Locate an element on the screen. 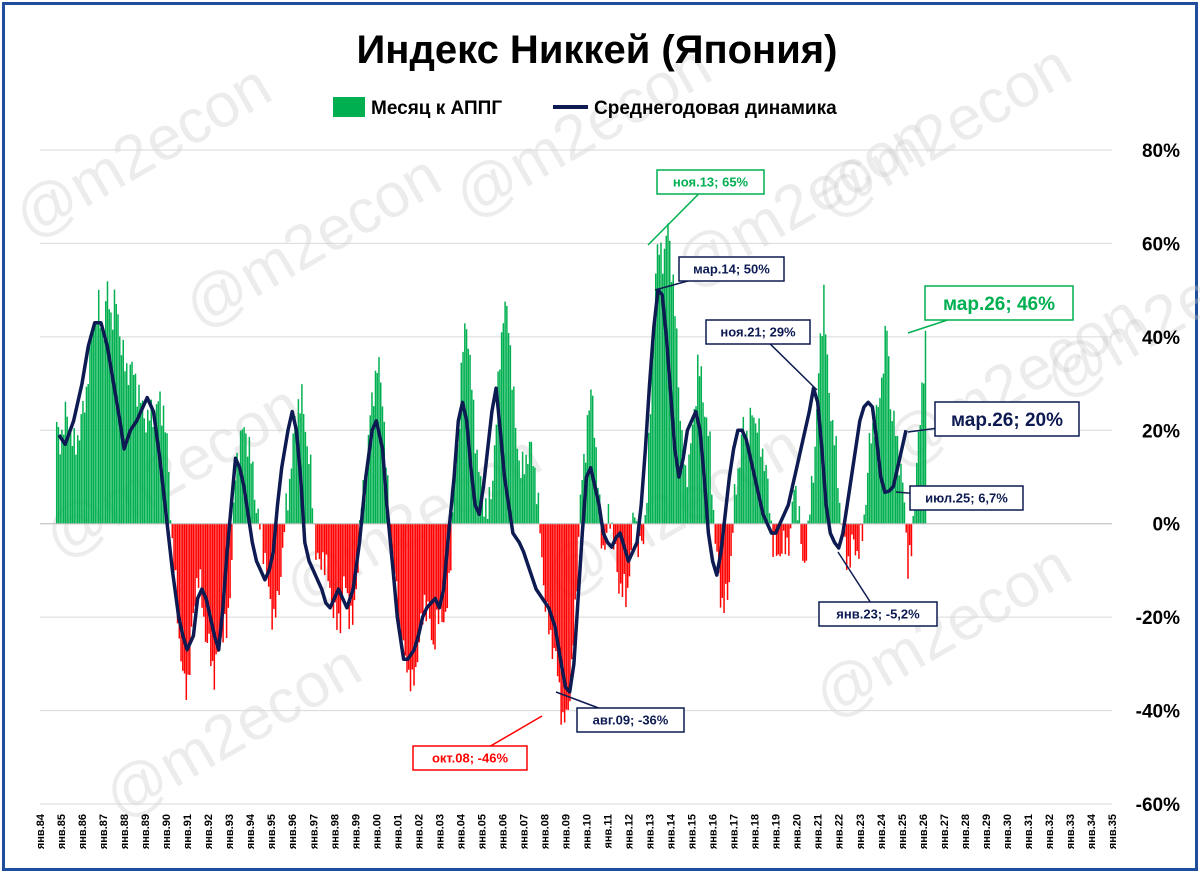 Image resolution: width=1200 pixels, height=871 pixels. y-tick-label: 0% is located at coordinates (1167, 525).